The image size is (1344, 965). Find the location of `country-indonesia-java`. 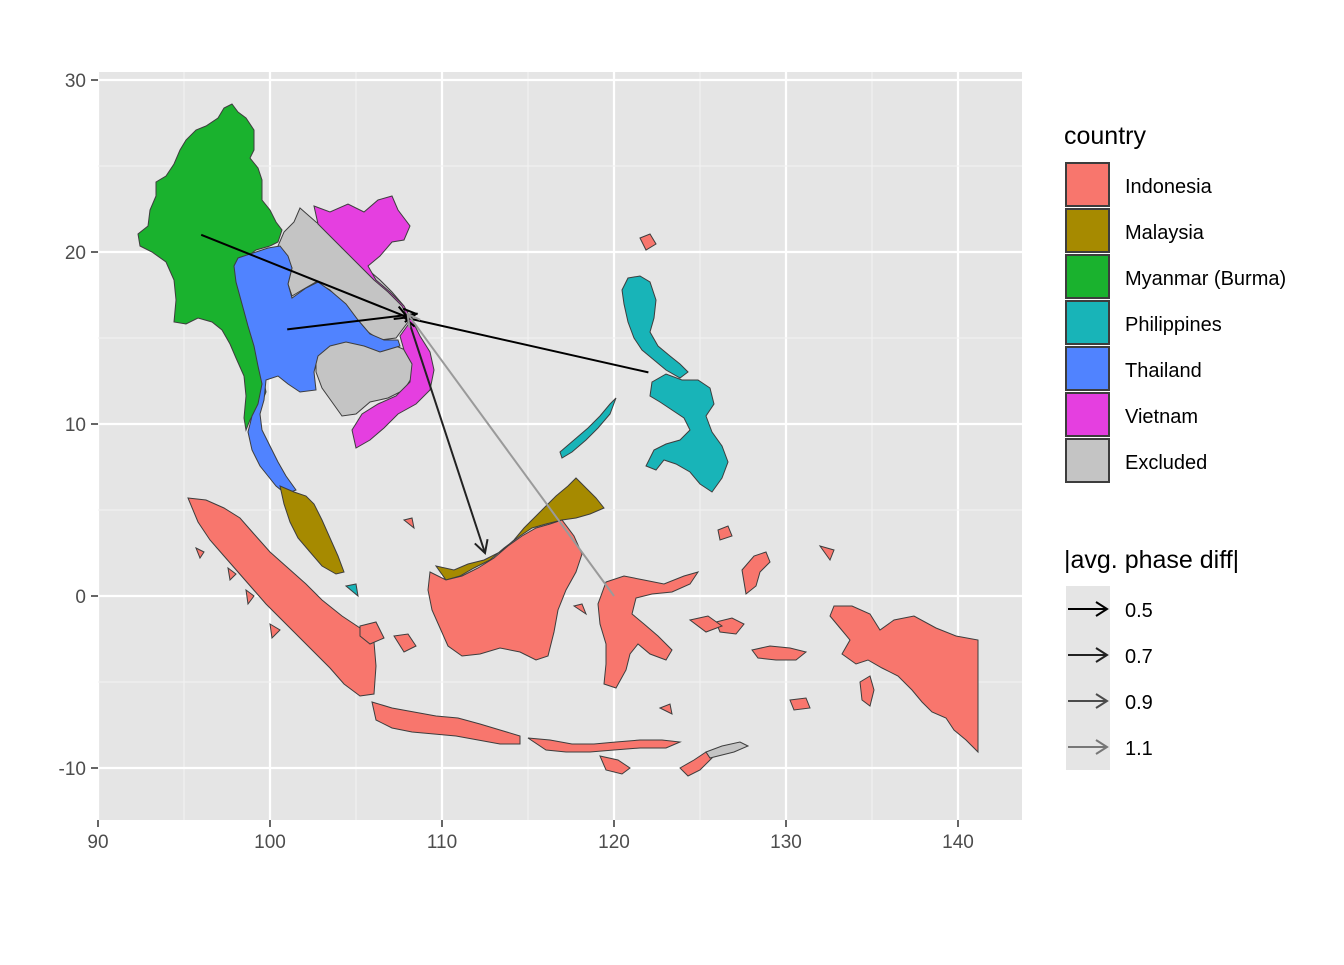

country-indonesia-java is located at coordinates (446, 723).